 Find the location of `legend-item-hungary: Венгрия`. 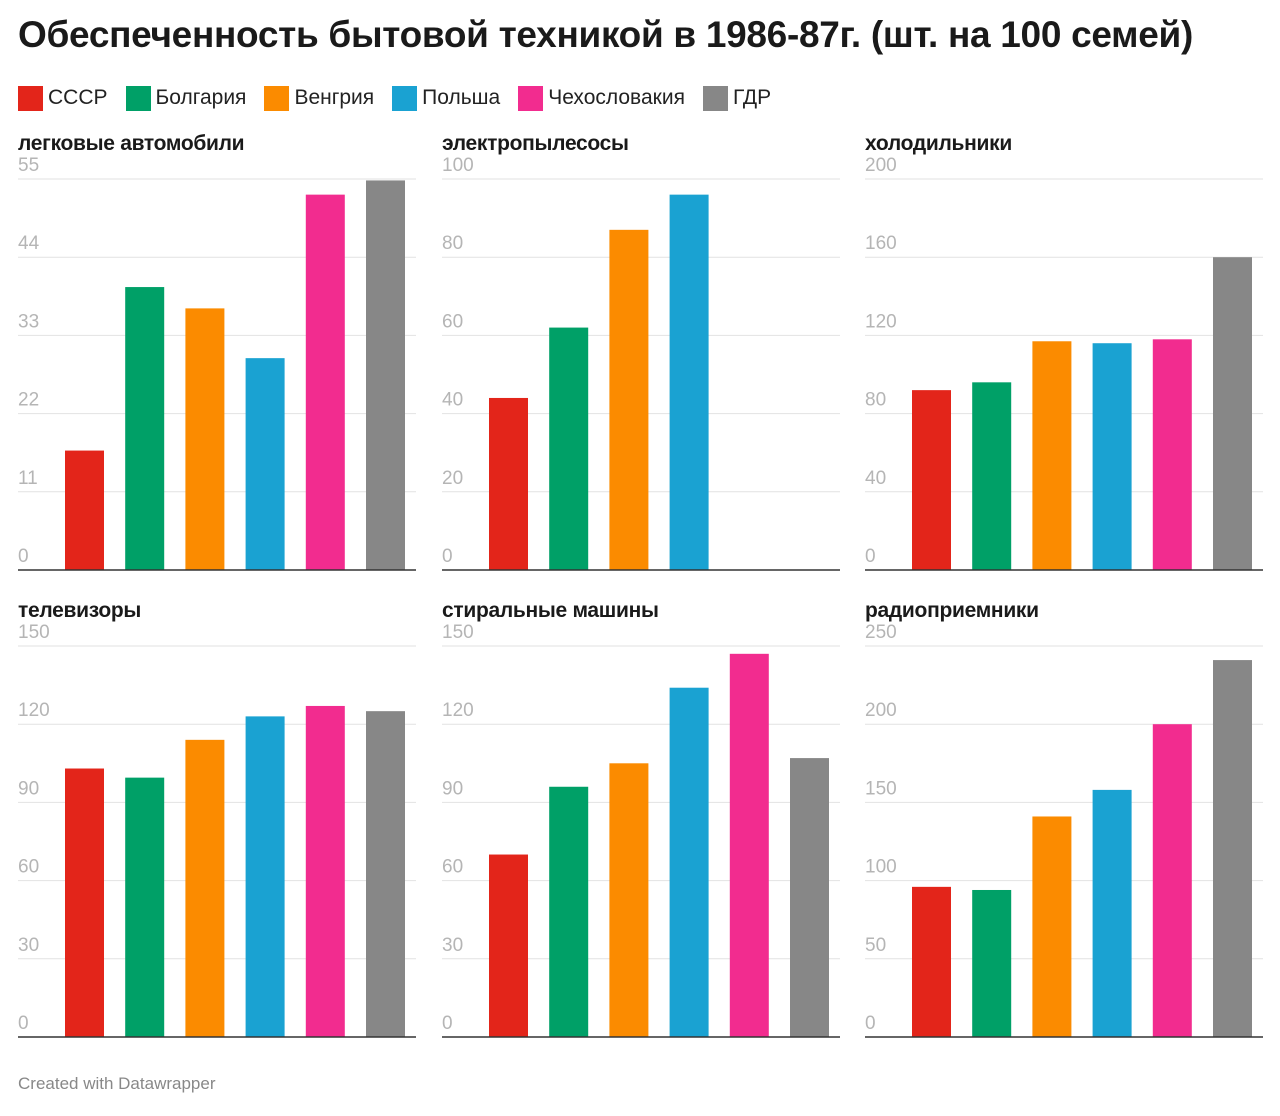

legend-item-hungary: Венгрия is located at coordinates (319, 98).